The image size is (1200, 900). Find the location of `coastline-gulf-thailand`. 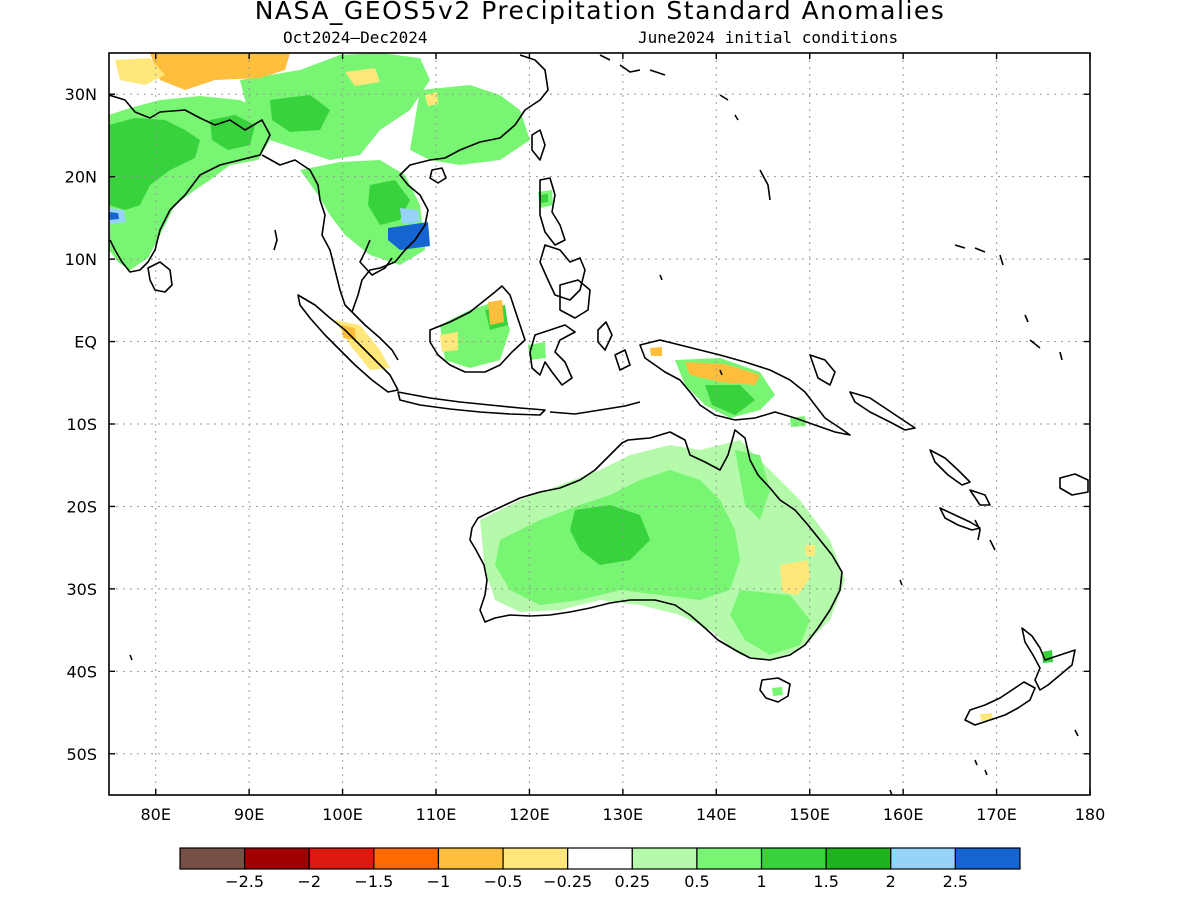

coastline-gulf-thailand is located at coordinates (376, 257).